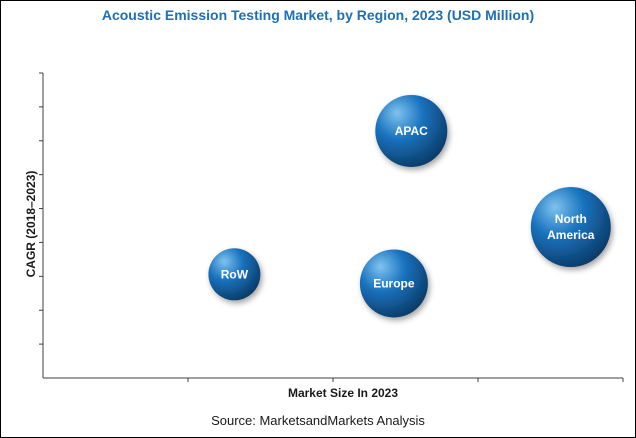 The height and width of the screenshot is (438, 636). I want to click on bubble-label-apac: APAC, so click(411, 131).